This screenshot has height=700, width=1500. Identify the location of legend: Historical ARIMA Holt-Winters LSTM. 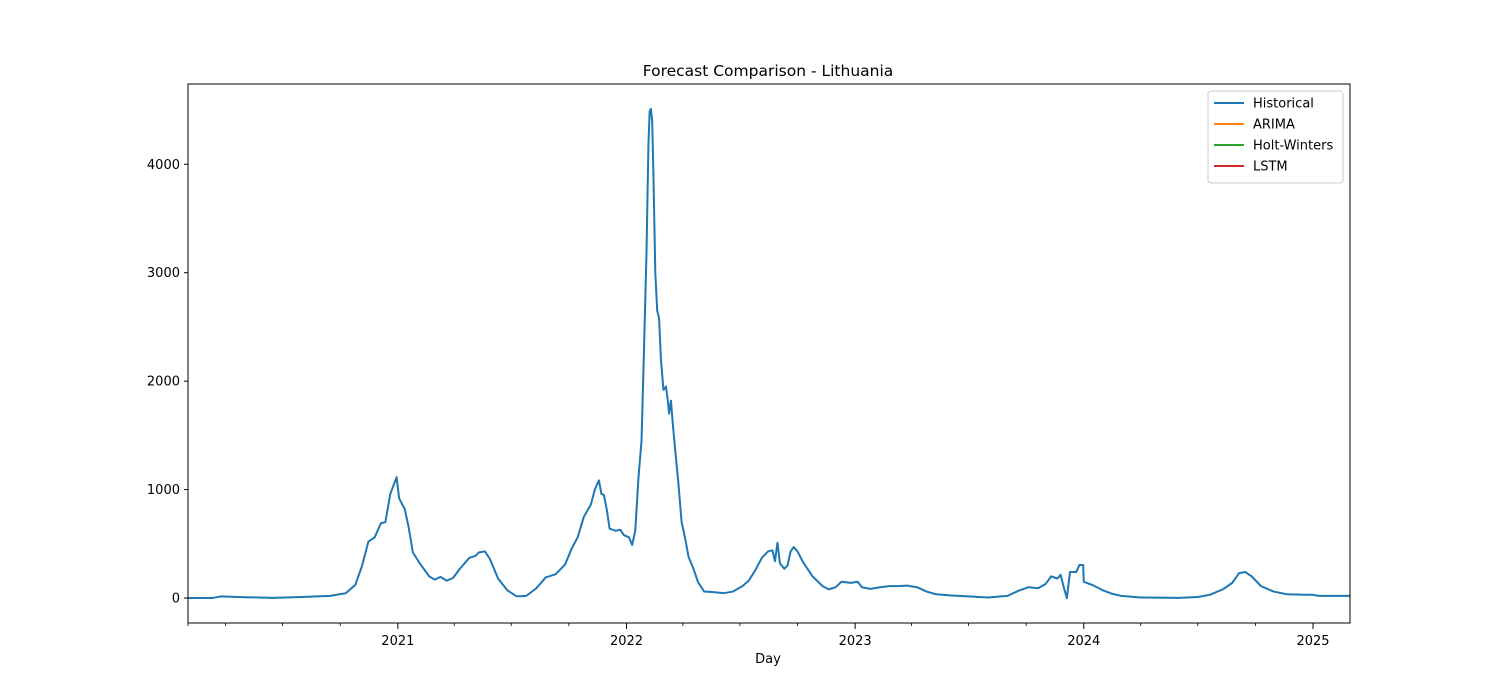
(1275, 137).